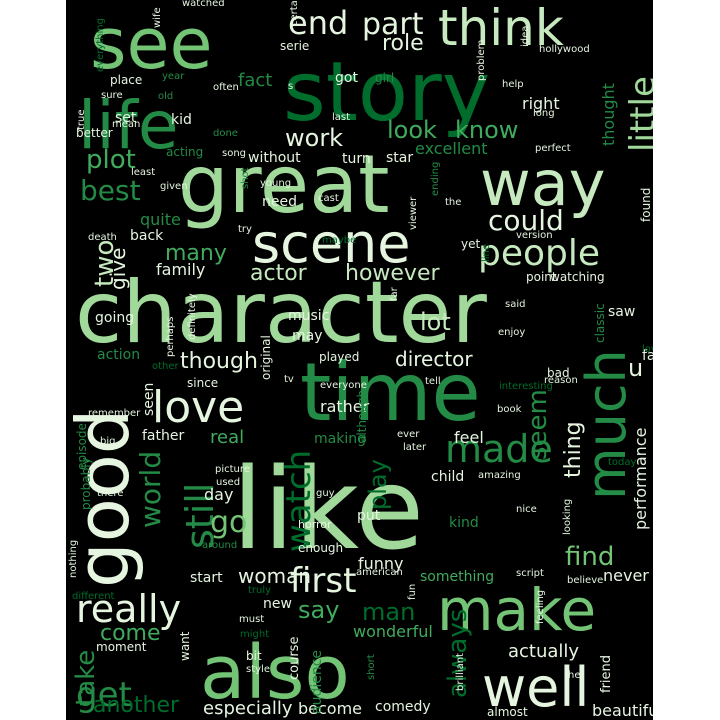 The width and height of the screenshot is (720, 720). What do you see at coordinates (110, 190) in the screenshot?
I see `word-best: best` at bounding box center [110, 190].